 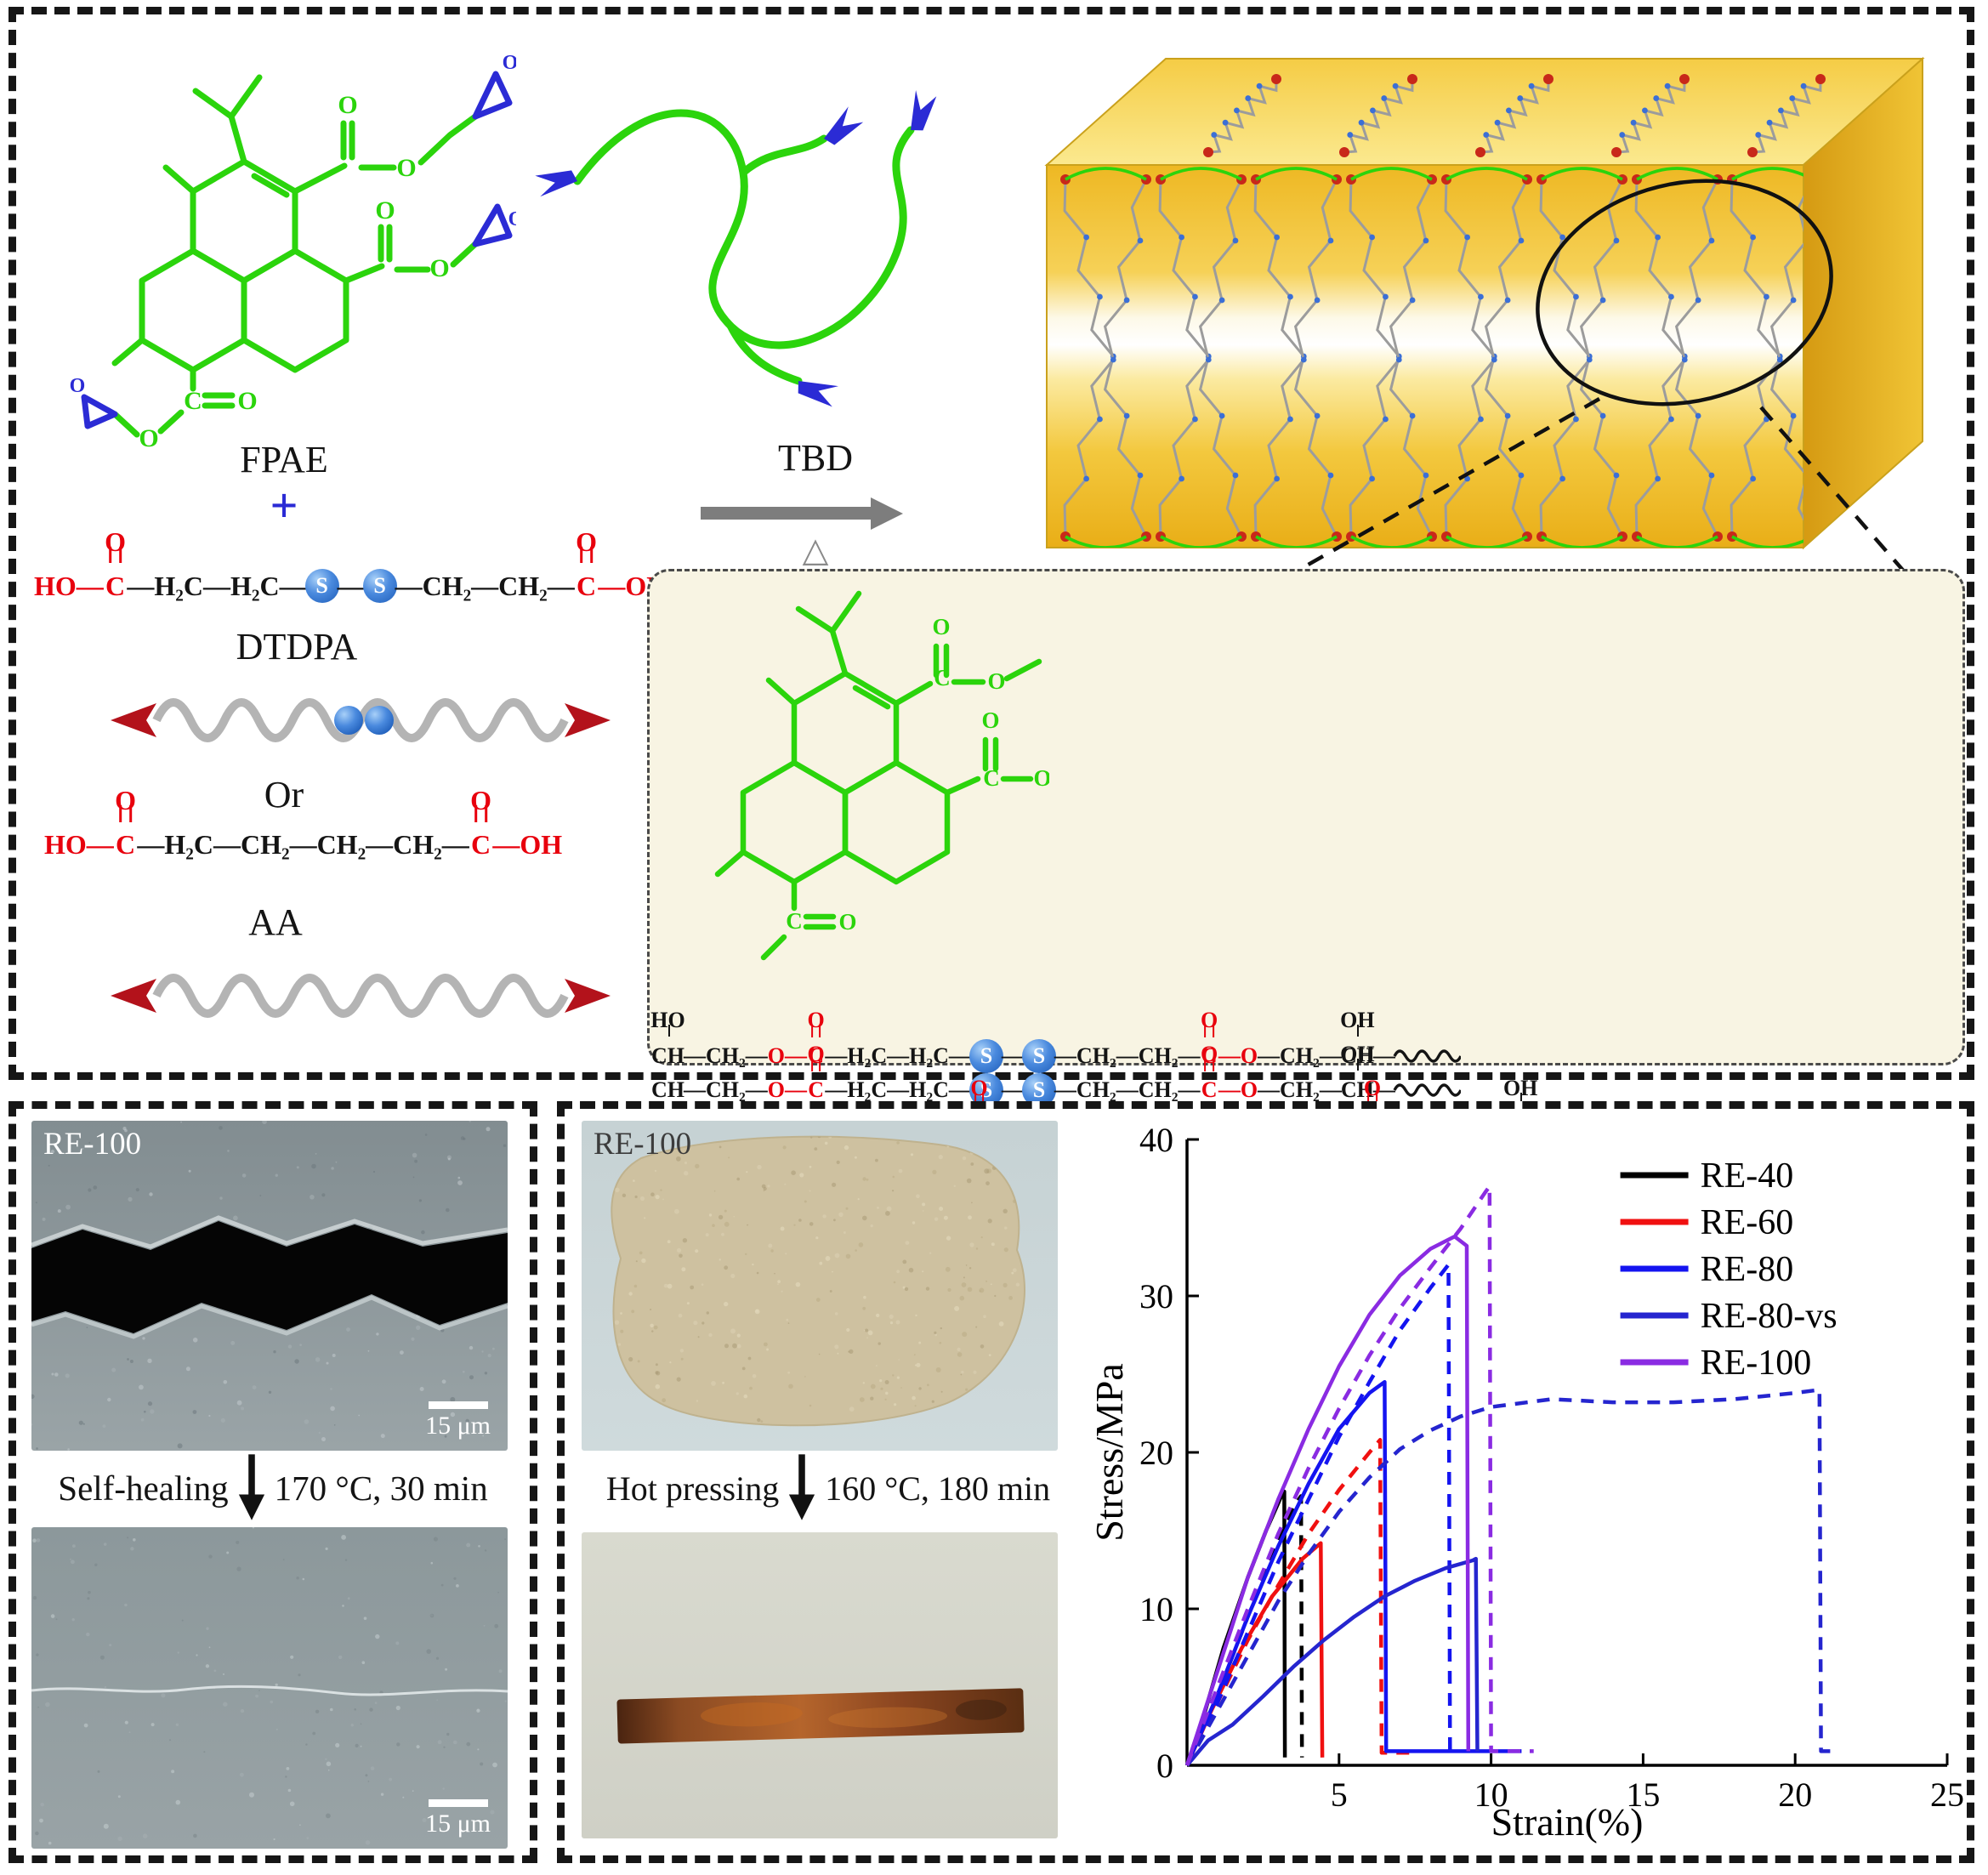 I want to click on dtdpa-label: DTDPA, so click(x=297, y=647).